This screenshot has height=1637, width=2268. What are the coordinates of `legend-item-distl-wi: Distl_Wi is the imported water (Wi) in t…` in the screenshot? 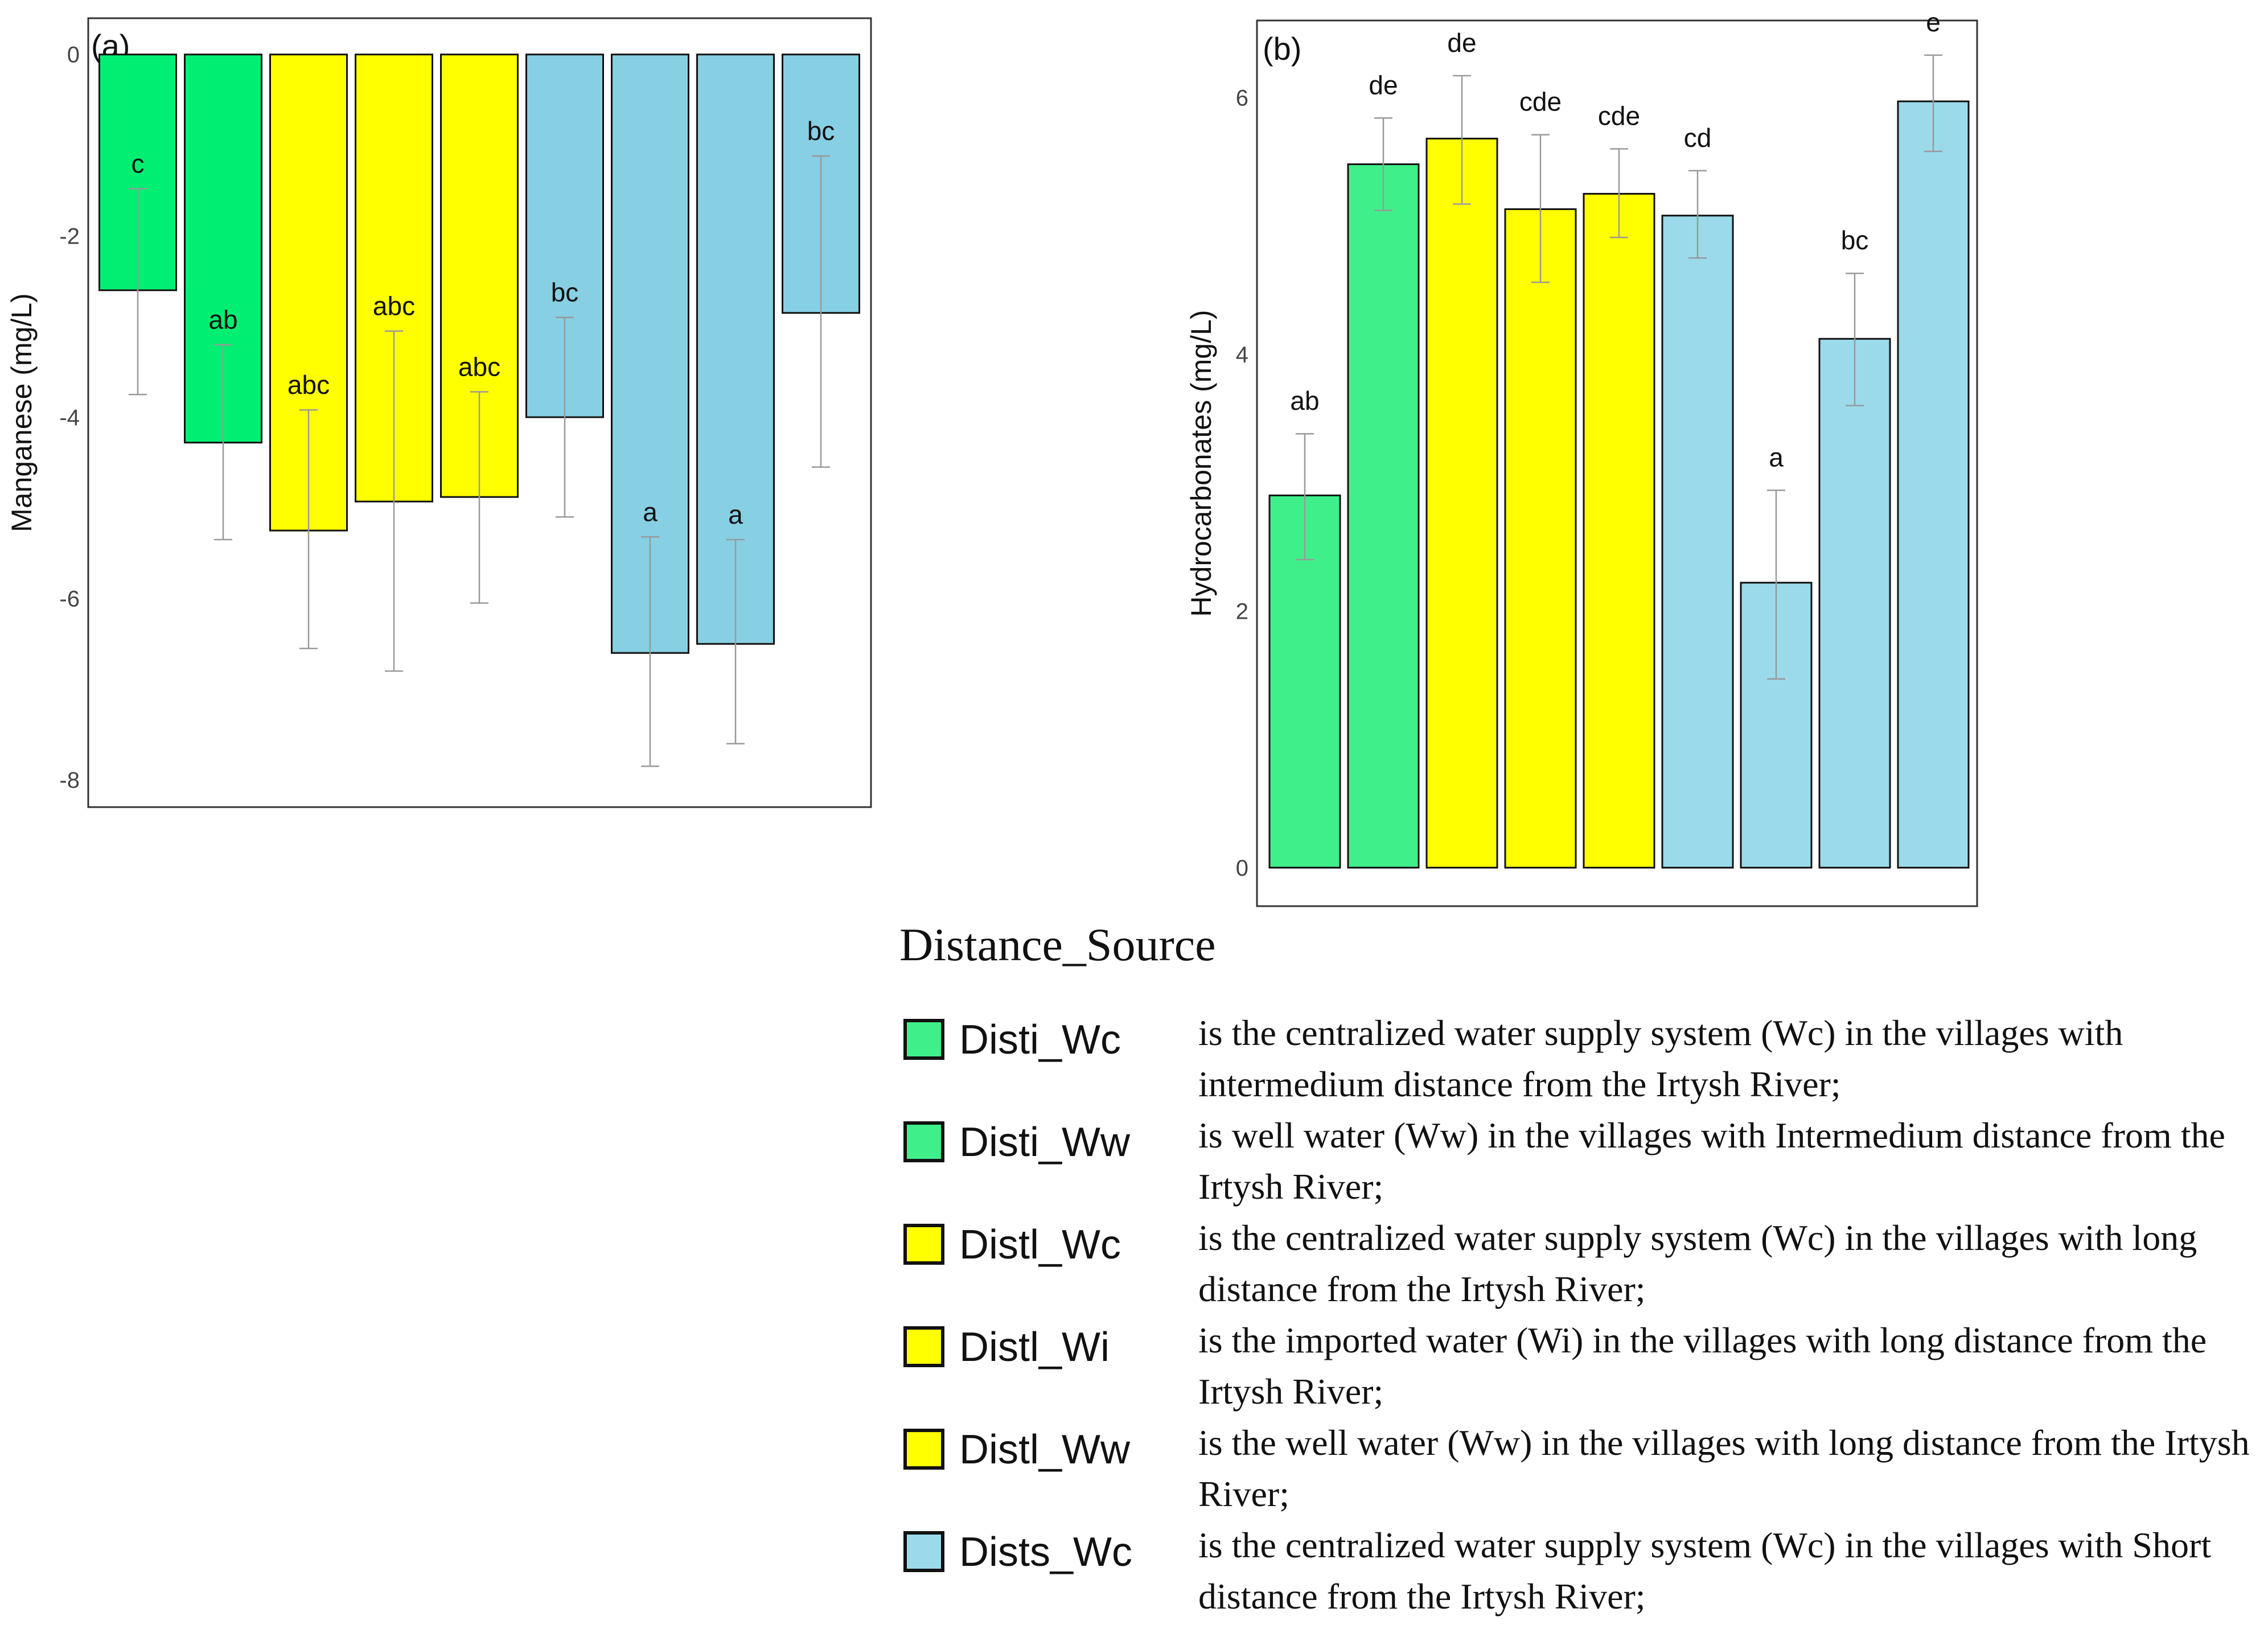 It's located at (1581, 1366).